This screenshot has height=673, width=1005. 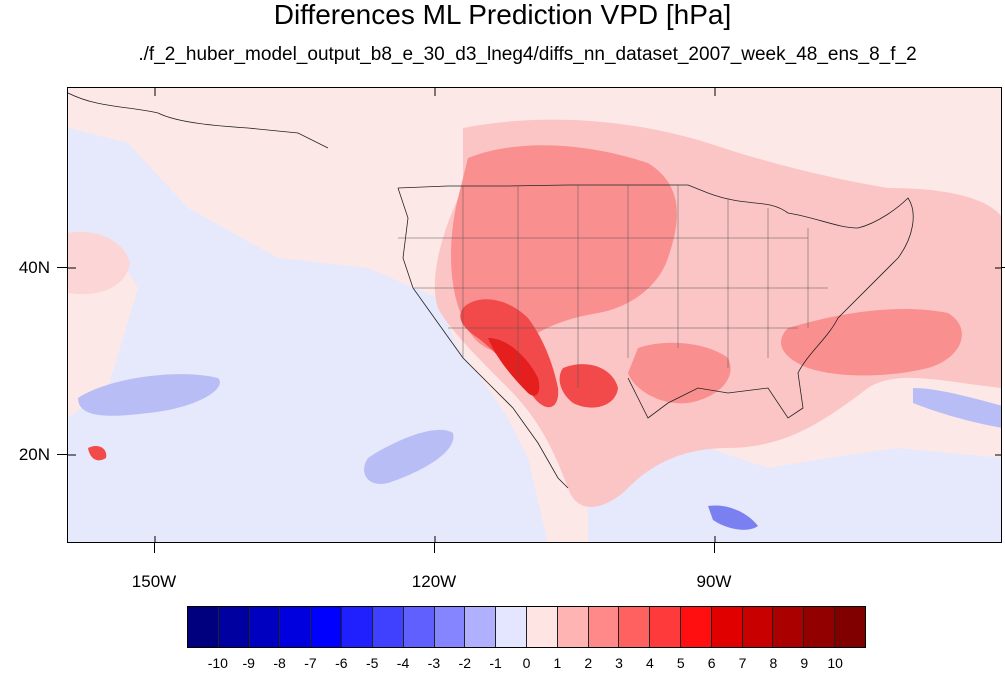 I want to click on tropical-negative-region, so click(x=794, y=485).